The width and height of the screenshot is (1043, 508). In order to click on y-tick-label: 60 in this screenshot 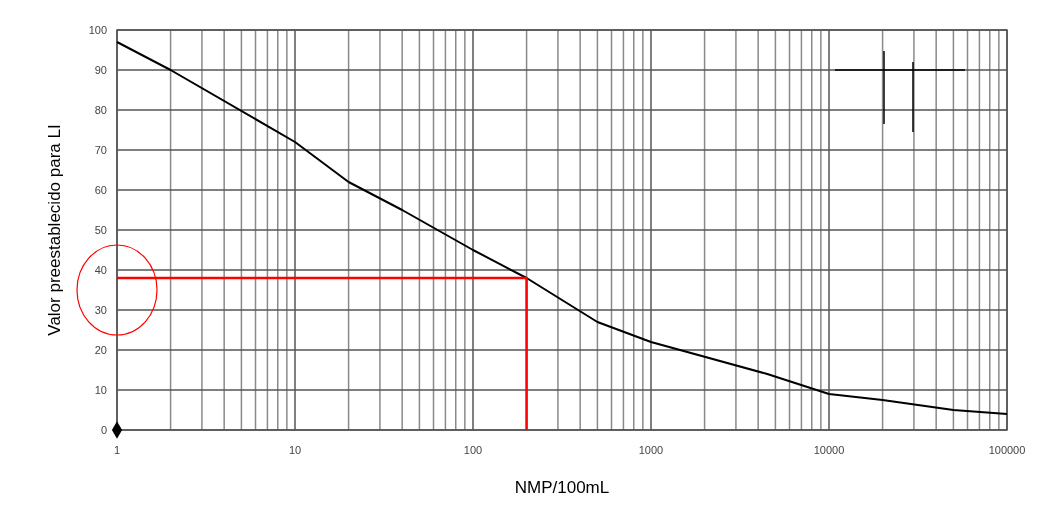, I will do `click(100, 190)`.